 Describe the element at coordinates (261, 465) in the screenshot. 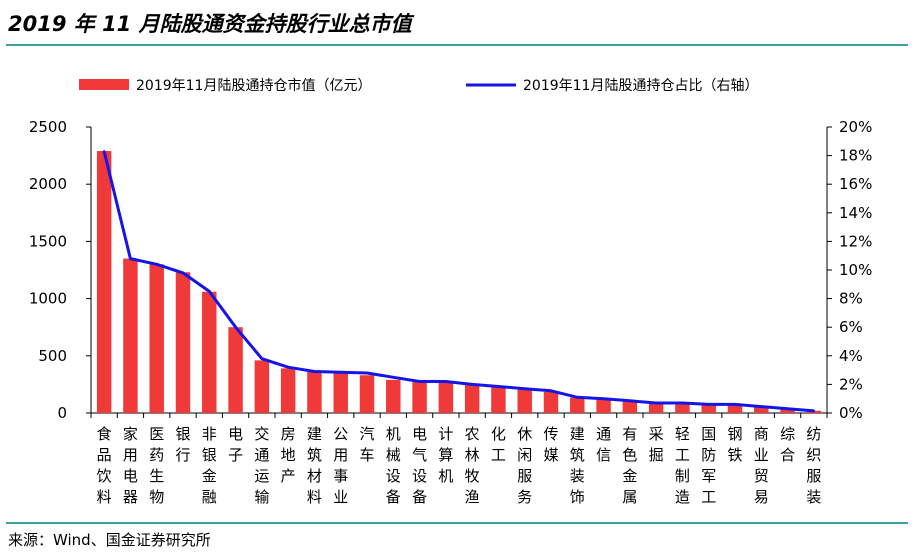

I see `category-label: 交通运输` at that location.